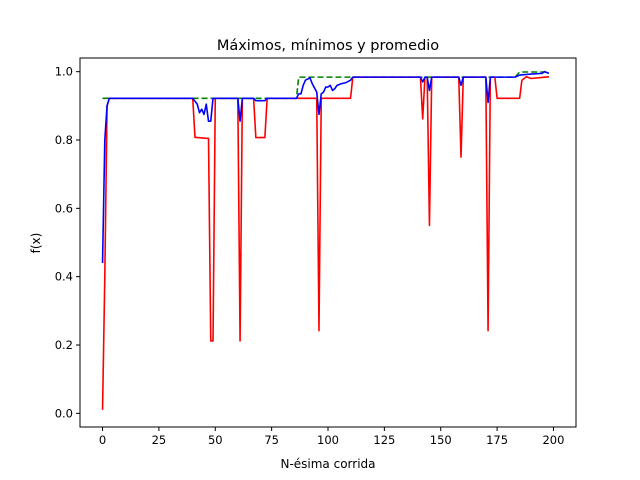 The height and width of the screenshot is (480, 640). I want to click on x-tick-label: 25, so click(159, 440).